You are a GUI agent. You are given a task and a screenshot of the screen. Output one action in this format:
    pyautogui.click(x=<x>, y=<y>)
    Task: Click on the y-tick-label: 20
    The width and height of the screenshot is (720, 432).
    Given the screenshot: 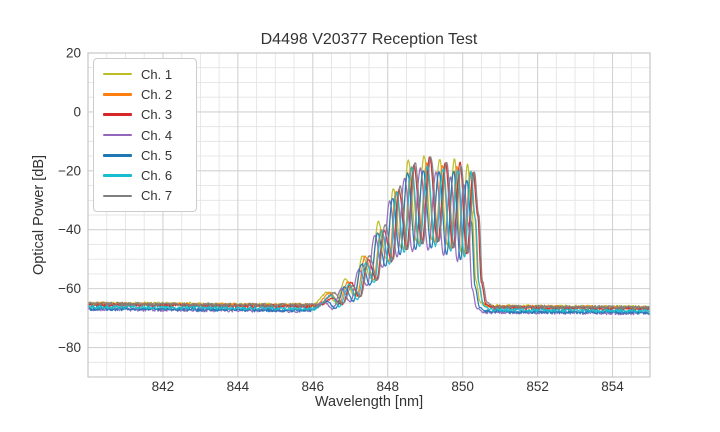 What is the action you would take?
    pyautogui.click(x=73, y=53)
    